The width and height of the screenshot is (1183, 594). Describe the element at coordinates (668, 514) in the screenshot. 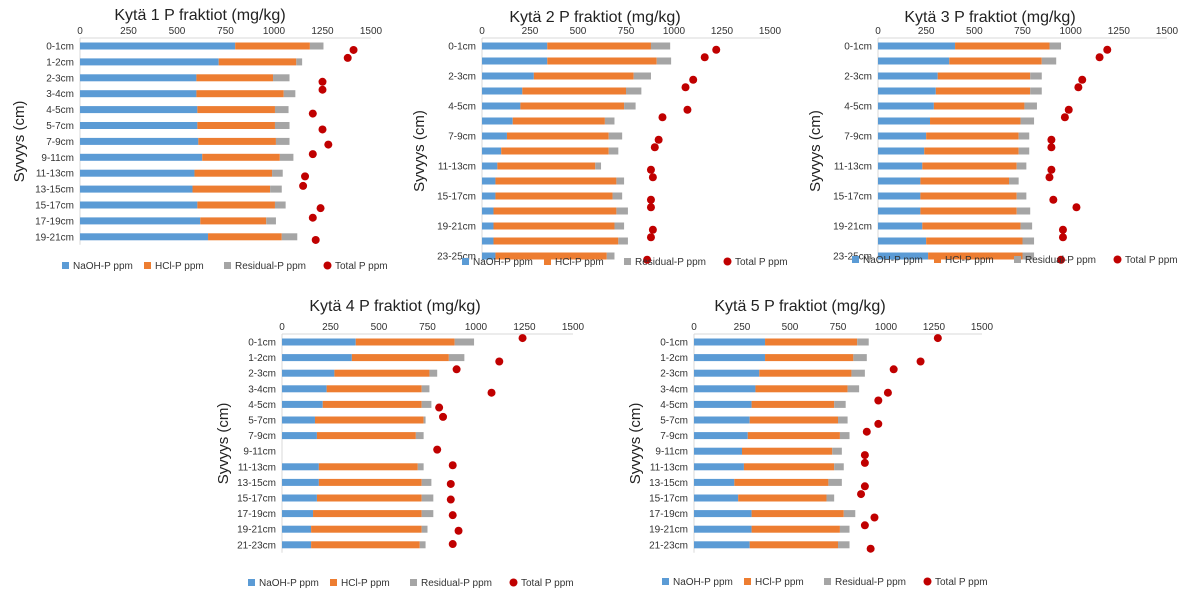

I see `y-tick-label: 17-19cm` at that location.